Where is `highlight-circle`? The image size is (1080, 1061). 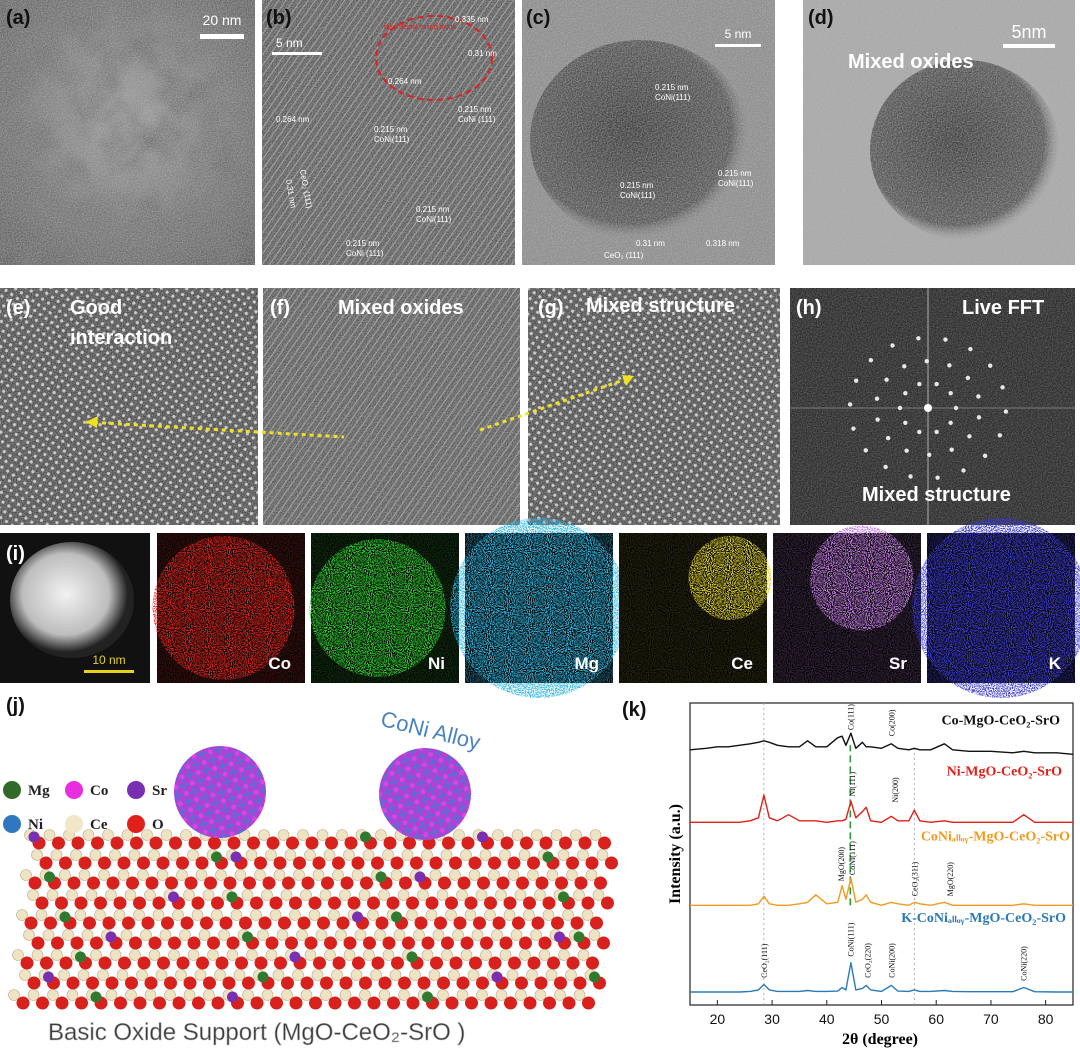
highlight-circle is located at coordinates (434, 58).